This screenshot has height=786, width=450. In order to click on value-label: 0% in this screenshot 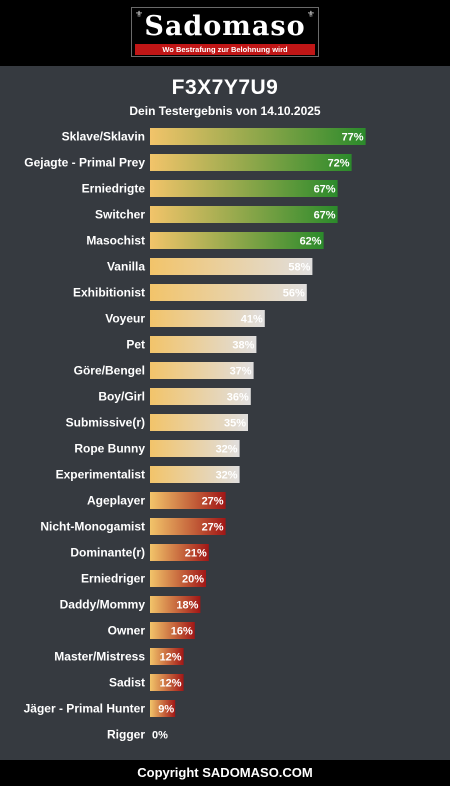, I will do `click(160, 736)`.